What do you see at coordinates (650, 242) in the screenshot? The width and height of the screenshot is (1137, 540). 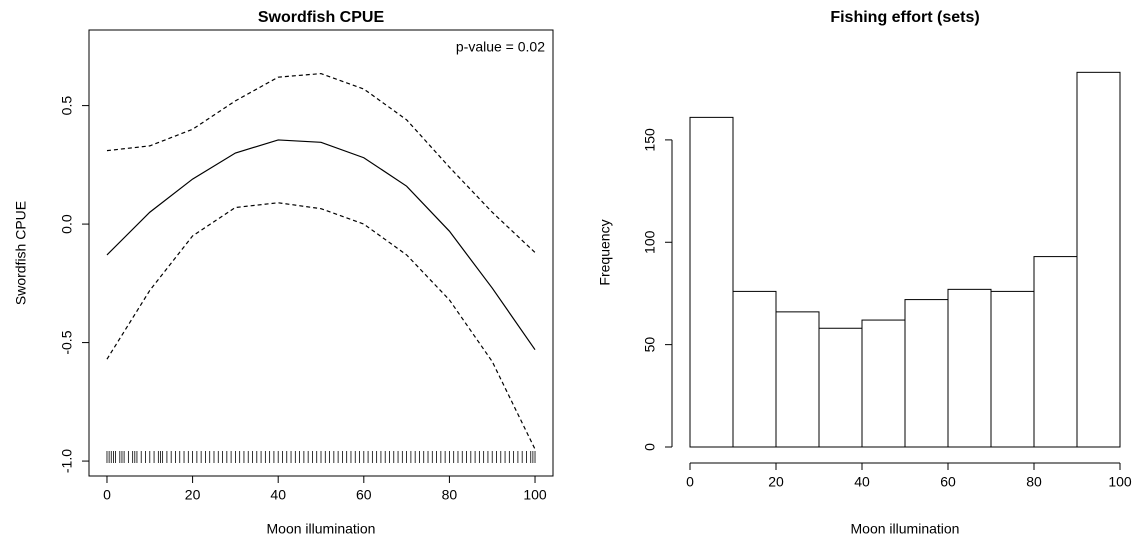 I see `y-tick-label: 100` at bounding box center [650, 242].